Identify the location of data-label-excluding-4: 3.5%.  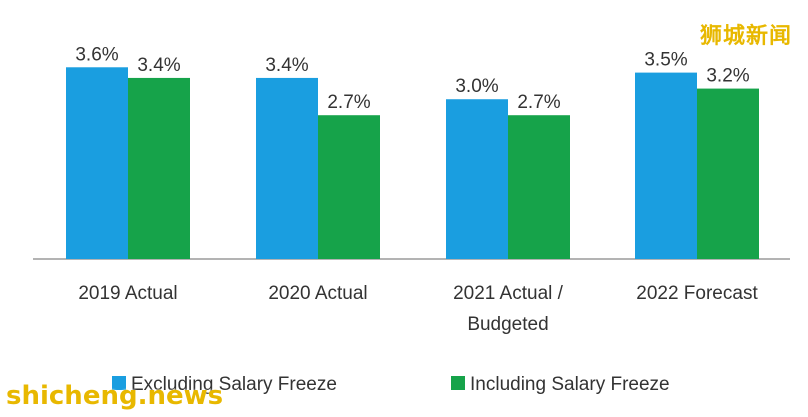
(665, 60).